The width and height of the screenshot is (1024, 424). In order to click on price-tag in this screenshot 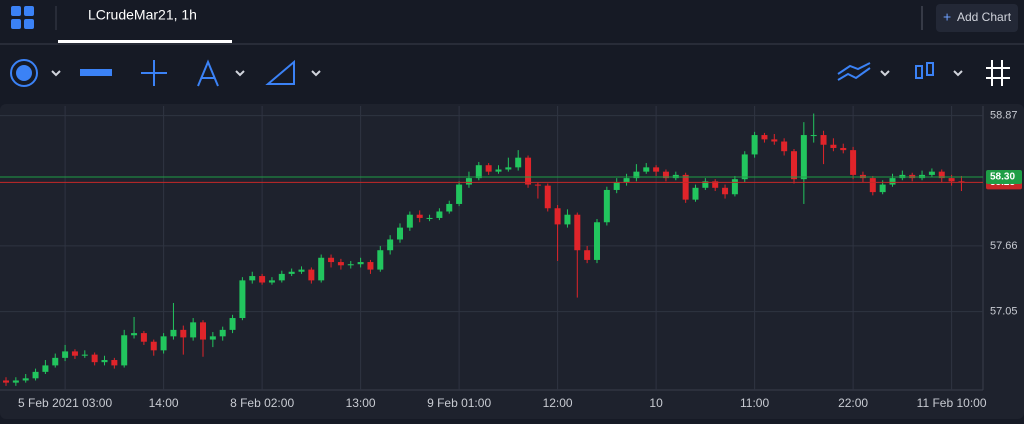, I will do `click(1004, 177)`.